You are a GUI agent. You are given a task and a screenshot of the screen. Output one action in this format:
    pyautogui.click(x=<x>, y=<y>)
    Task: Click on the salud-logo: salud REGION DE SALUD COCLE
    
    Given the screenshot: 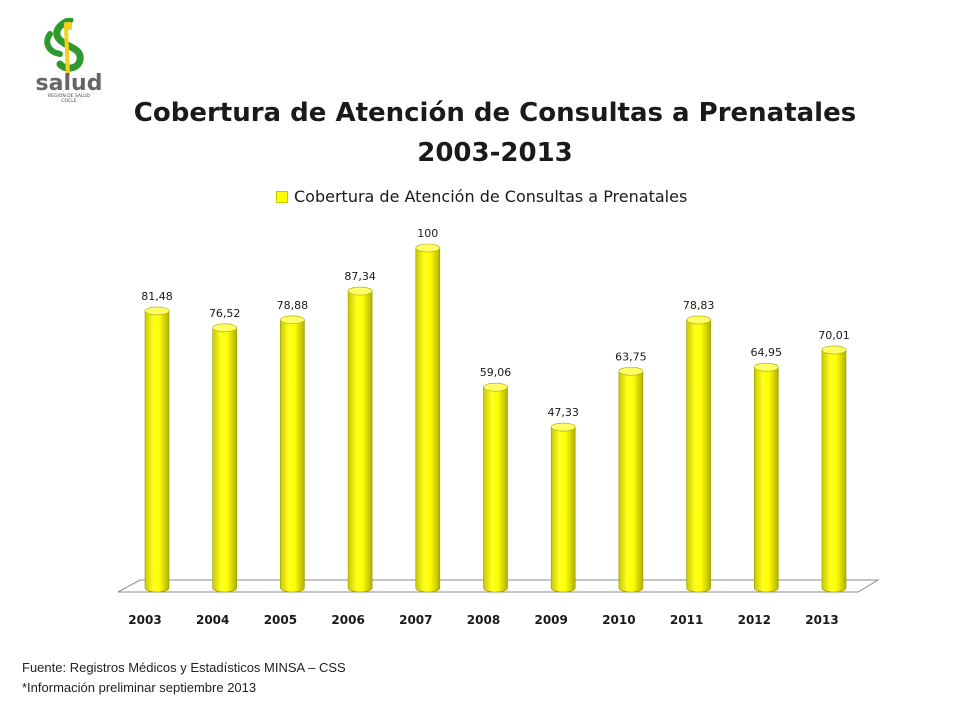 What is the action you would take?
    pyautogui.click(x=69, y=61)
    